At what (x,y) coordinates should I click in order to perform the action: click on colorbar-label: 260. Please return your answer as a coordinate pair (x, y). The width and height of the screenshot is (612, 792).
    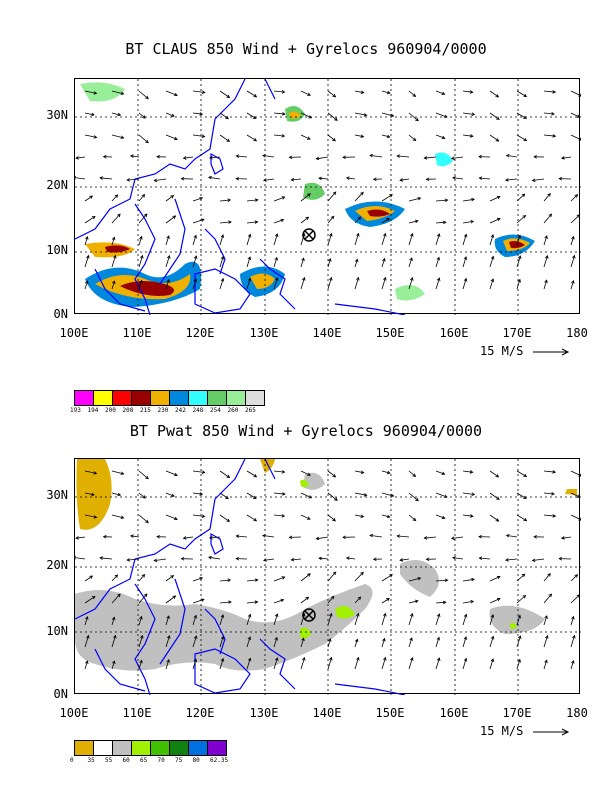
    Looking at the image, I should click on (233, 410).